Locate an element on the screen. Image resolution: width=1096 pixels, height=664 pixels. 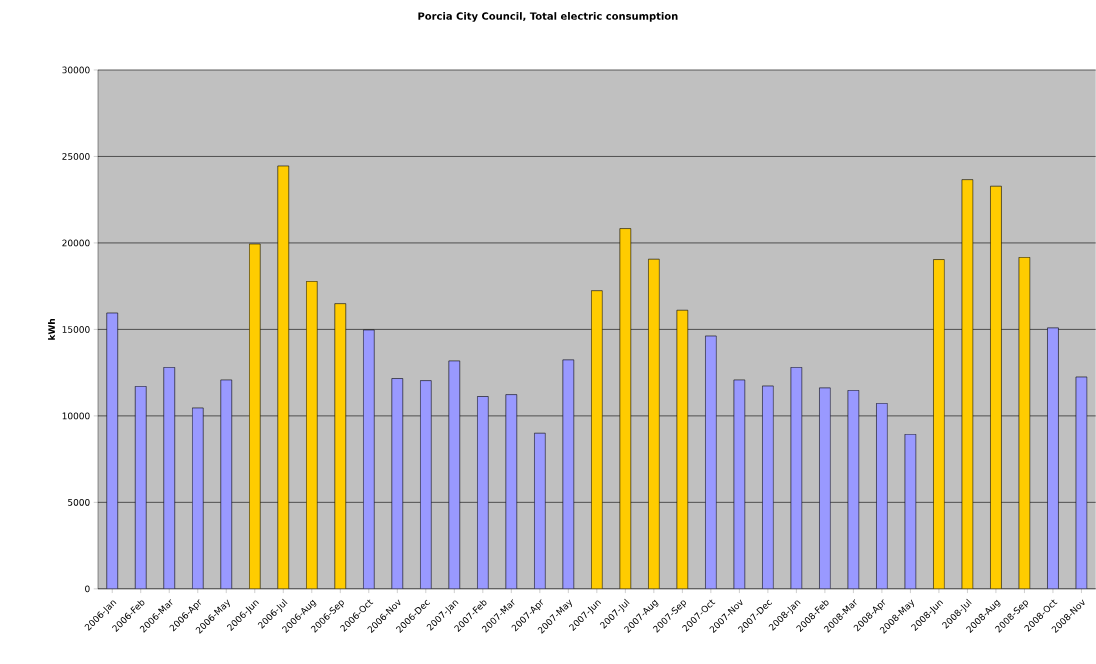
y-tick-label: 30000 is located at coordinates (76, 70).